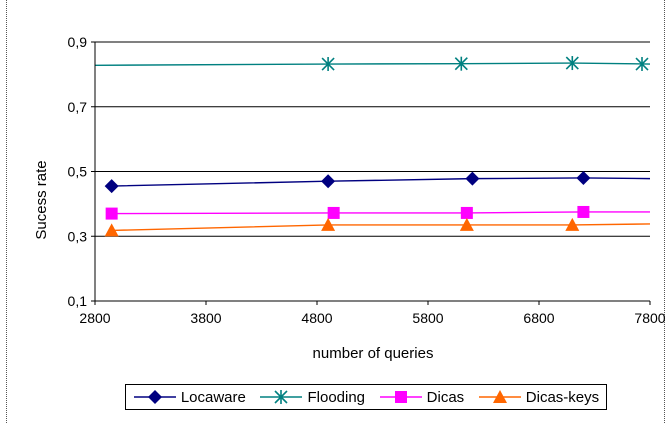 The width and height of the screenshot is (671, 423). Describe the element at coordinates (649, 318) in the screenshot. I see `x-tick-label: 7800` at that location.